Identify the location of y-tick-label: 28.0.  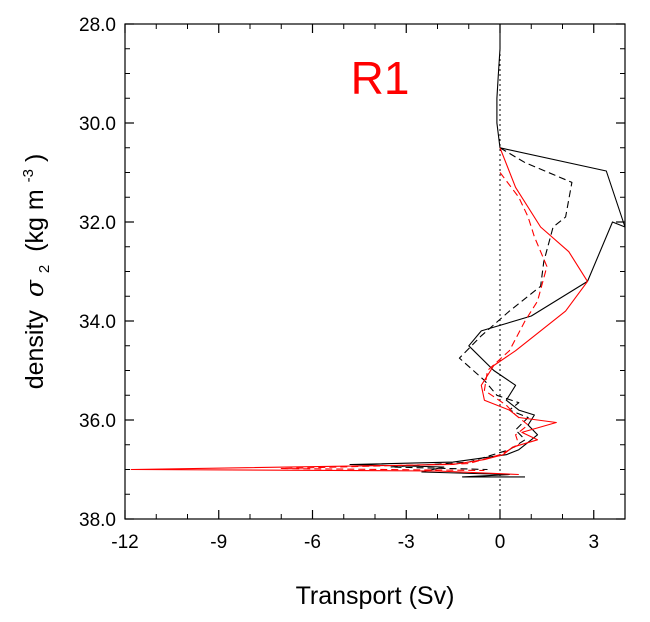
(97, 25).